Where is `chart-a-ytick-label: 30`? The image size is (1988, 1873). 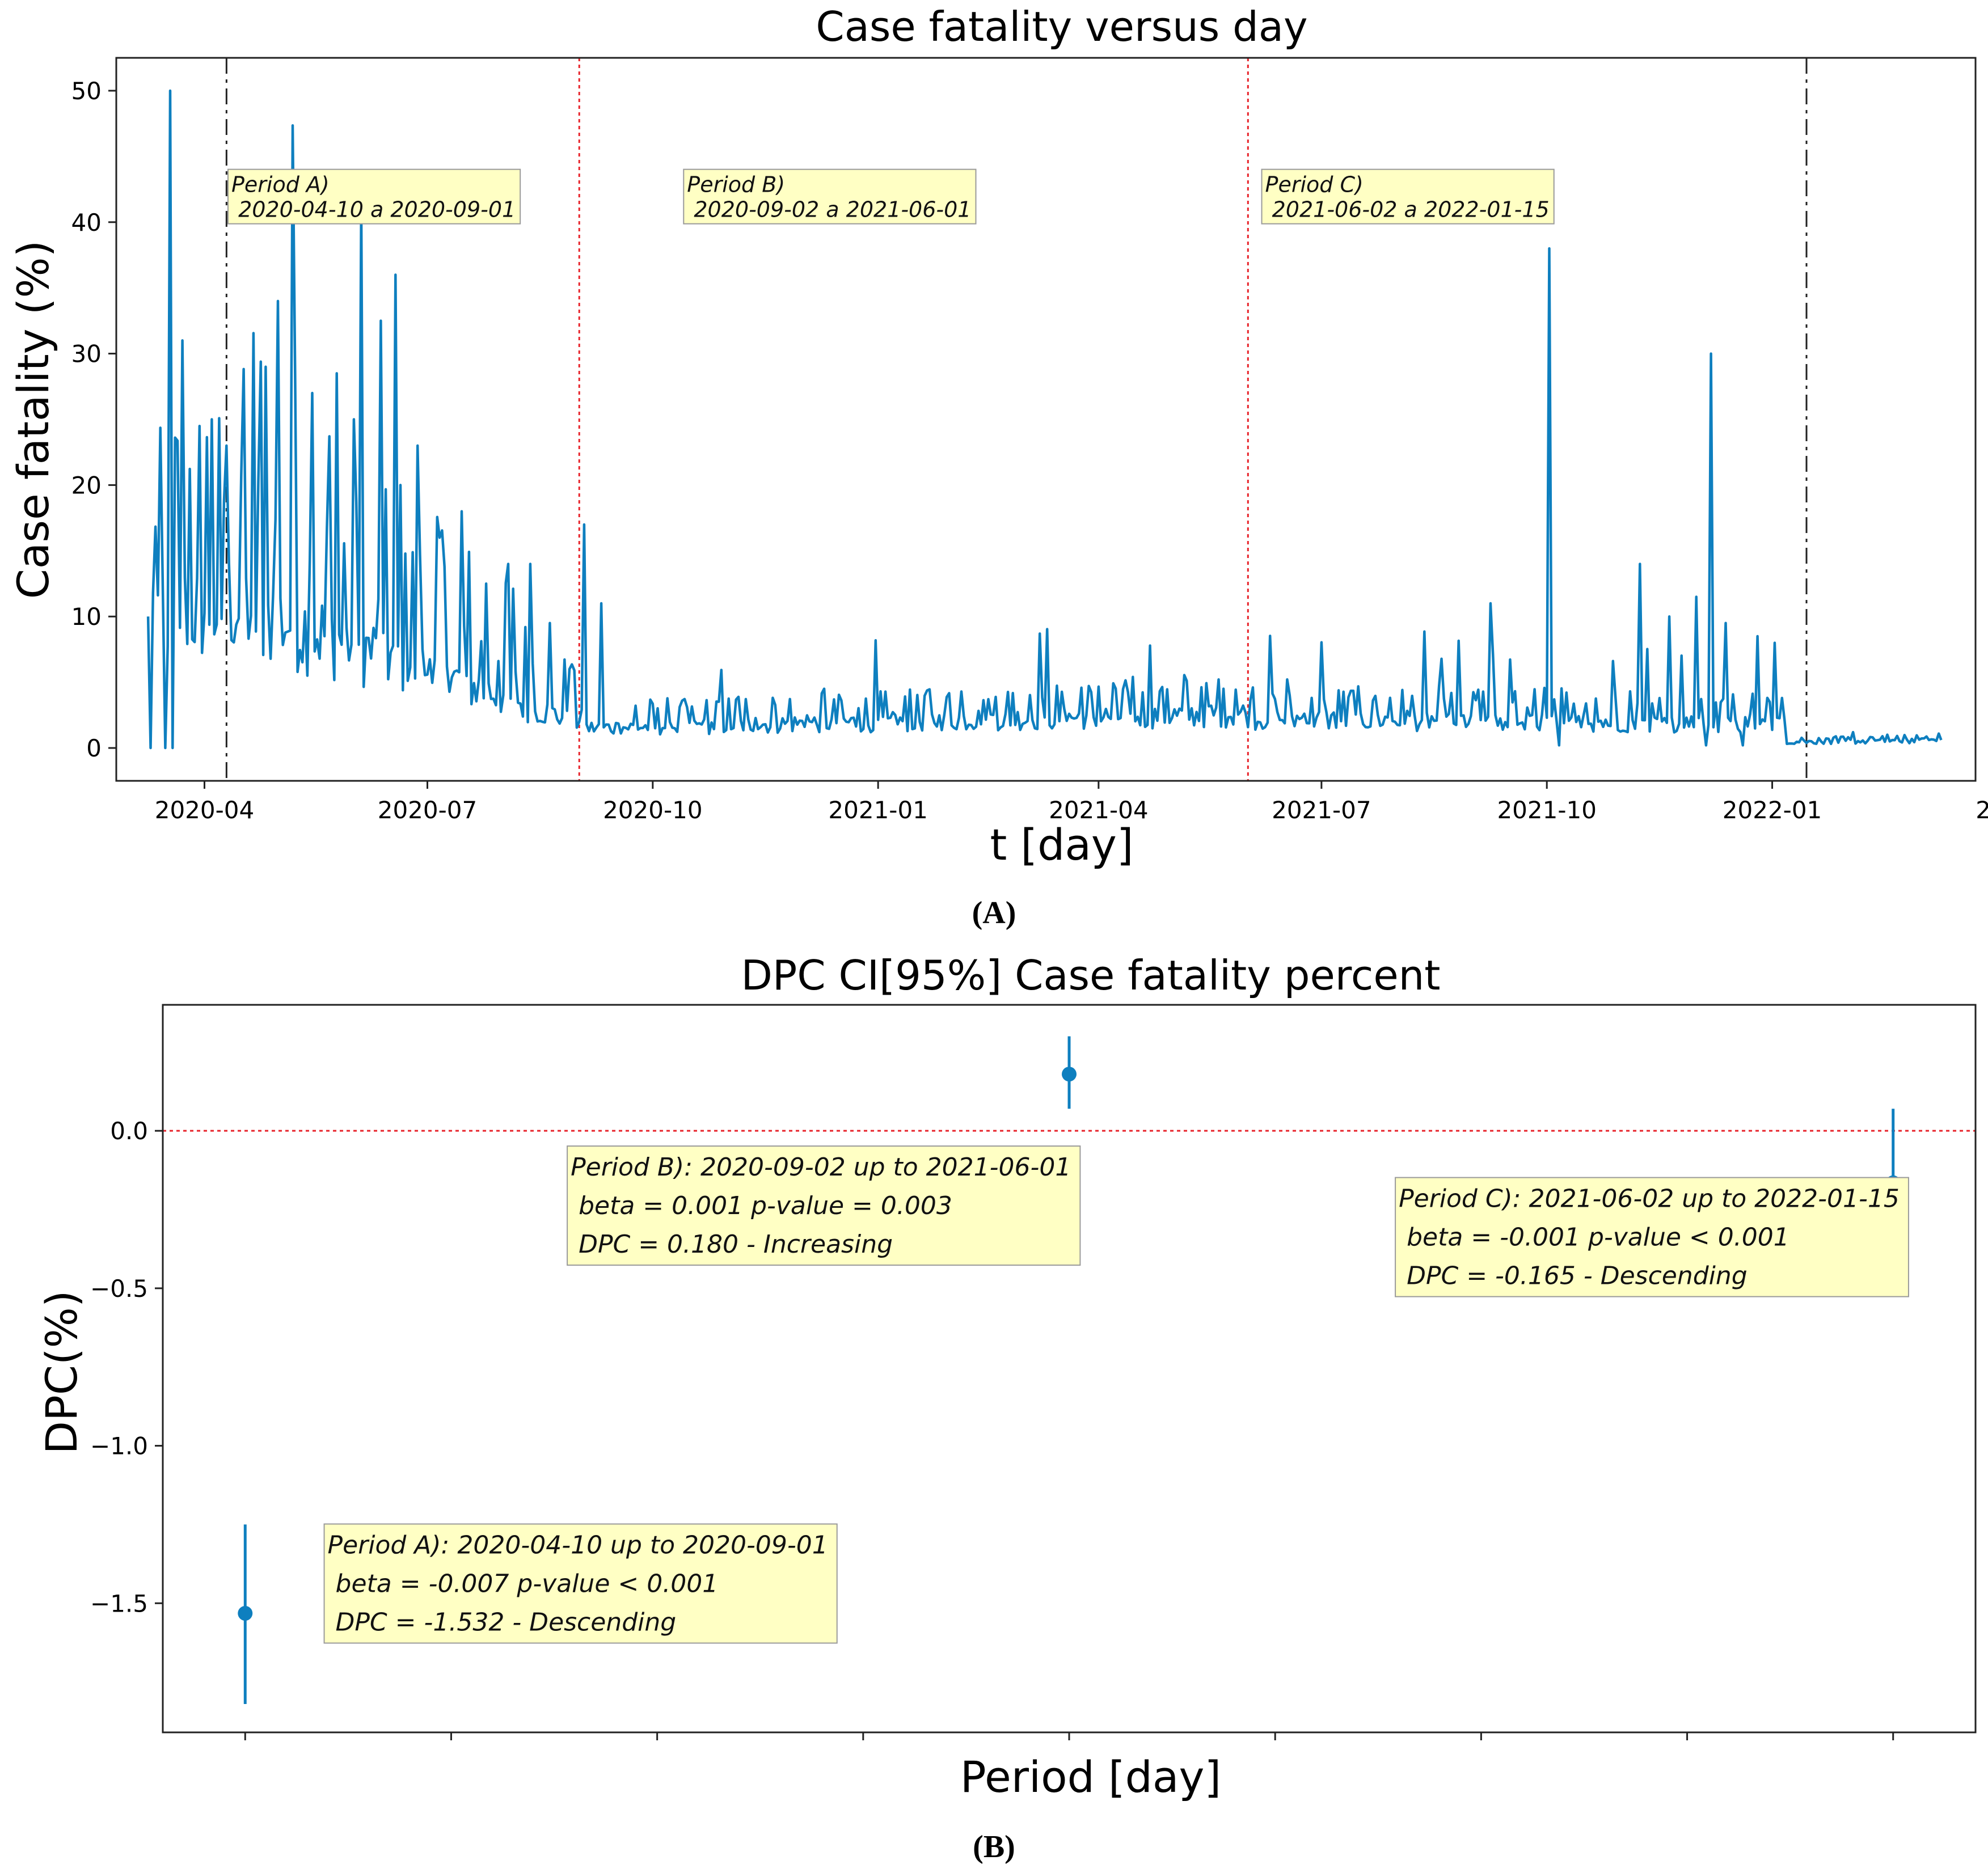 chart-a-ytick-label: 30 is located at coordinates (86, 354).